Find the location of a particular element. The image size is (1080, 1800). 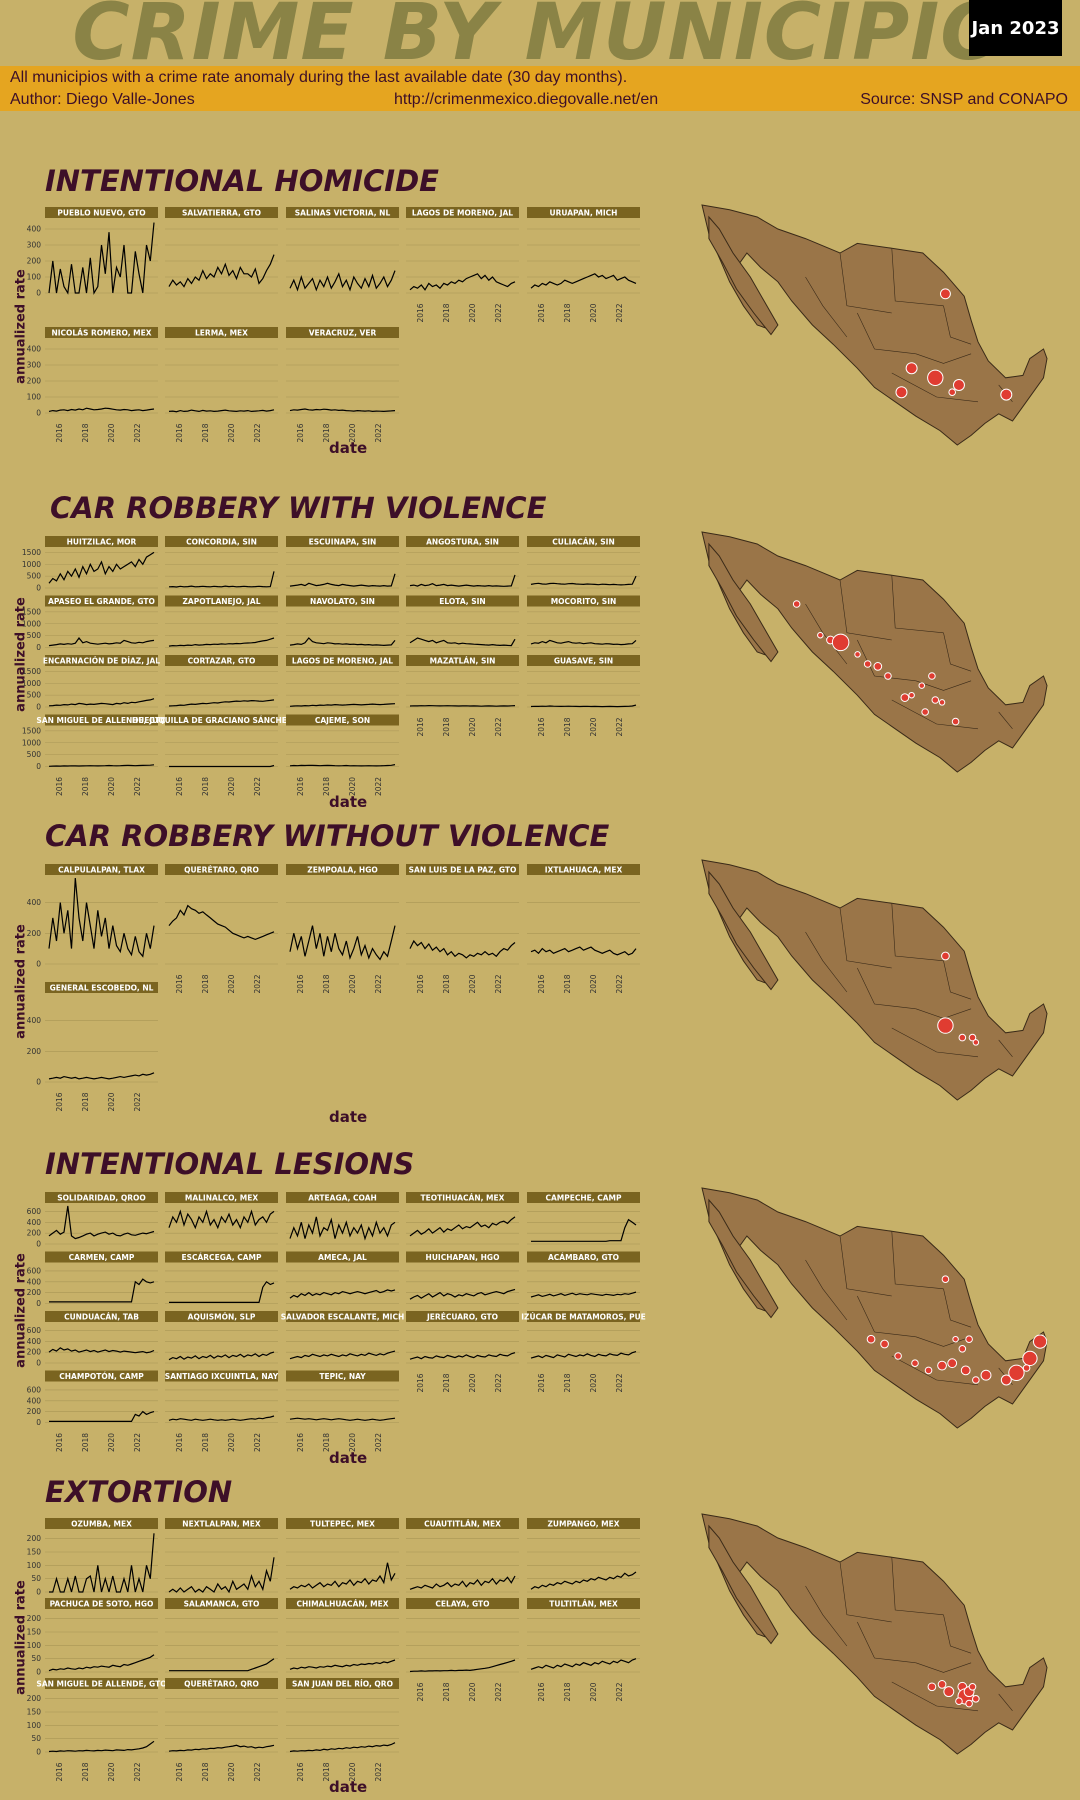

y-tick-label: 200 is located at coordinates (34, 1051).